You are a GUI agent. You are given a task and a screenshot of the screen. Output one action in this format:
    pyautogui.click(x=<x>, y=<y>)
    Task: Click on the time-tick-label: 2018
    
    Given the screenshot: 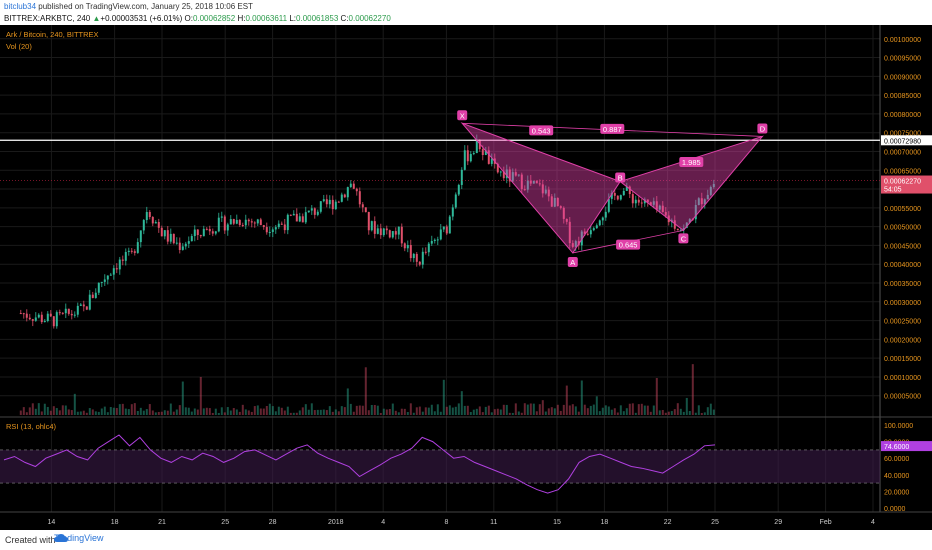 What is the action you would take?
    pyautogui.click(x=336, y=522)
    